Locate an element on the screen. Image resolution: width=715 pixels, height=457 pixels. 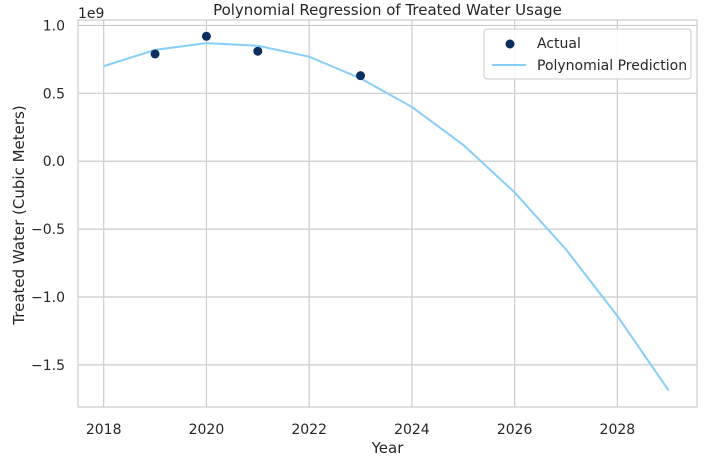
y-tick-label: 1.0 is located at coordinates (54, 26).